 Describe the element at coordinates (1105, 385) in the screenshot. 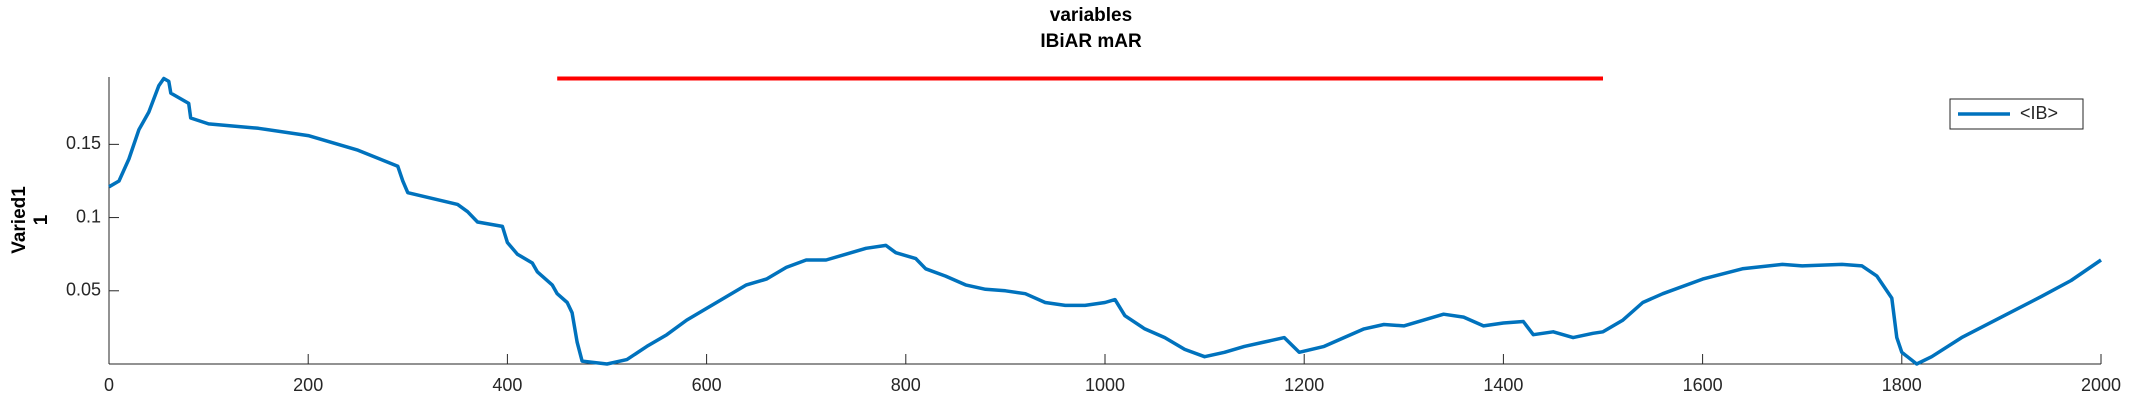

I see `x-tick-label: 1000` at that location.